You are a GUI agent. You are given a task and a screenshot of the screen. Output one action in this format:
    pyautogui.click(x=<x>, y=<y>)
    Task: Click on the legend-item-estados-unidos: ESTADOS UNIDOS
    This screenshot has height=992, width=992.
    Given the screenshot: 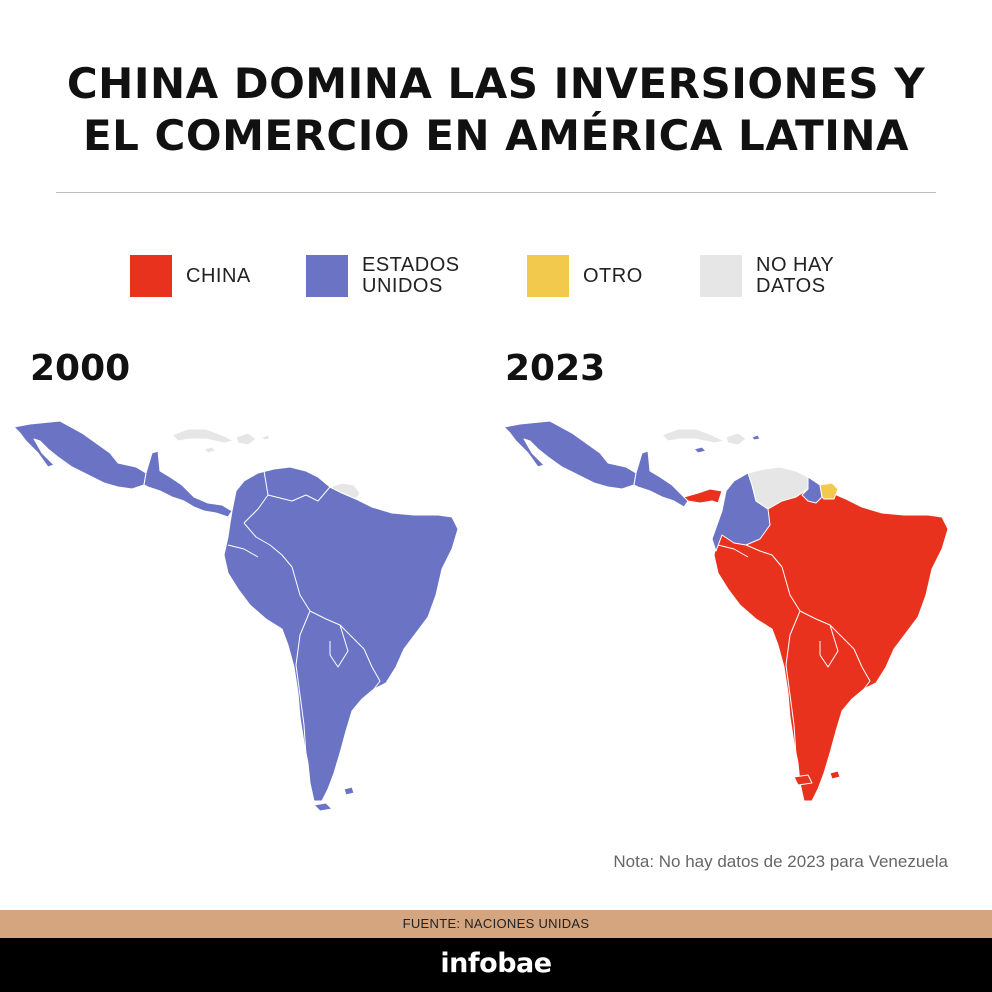 What is the action you would take?
    pyautogui.click(x=383, y=276)
    